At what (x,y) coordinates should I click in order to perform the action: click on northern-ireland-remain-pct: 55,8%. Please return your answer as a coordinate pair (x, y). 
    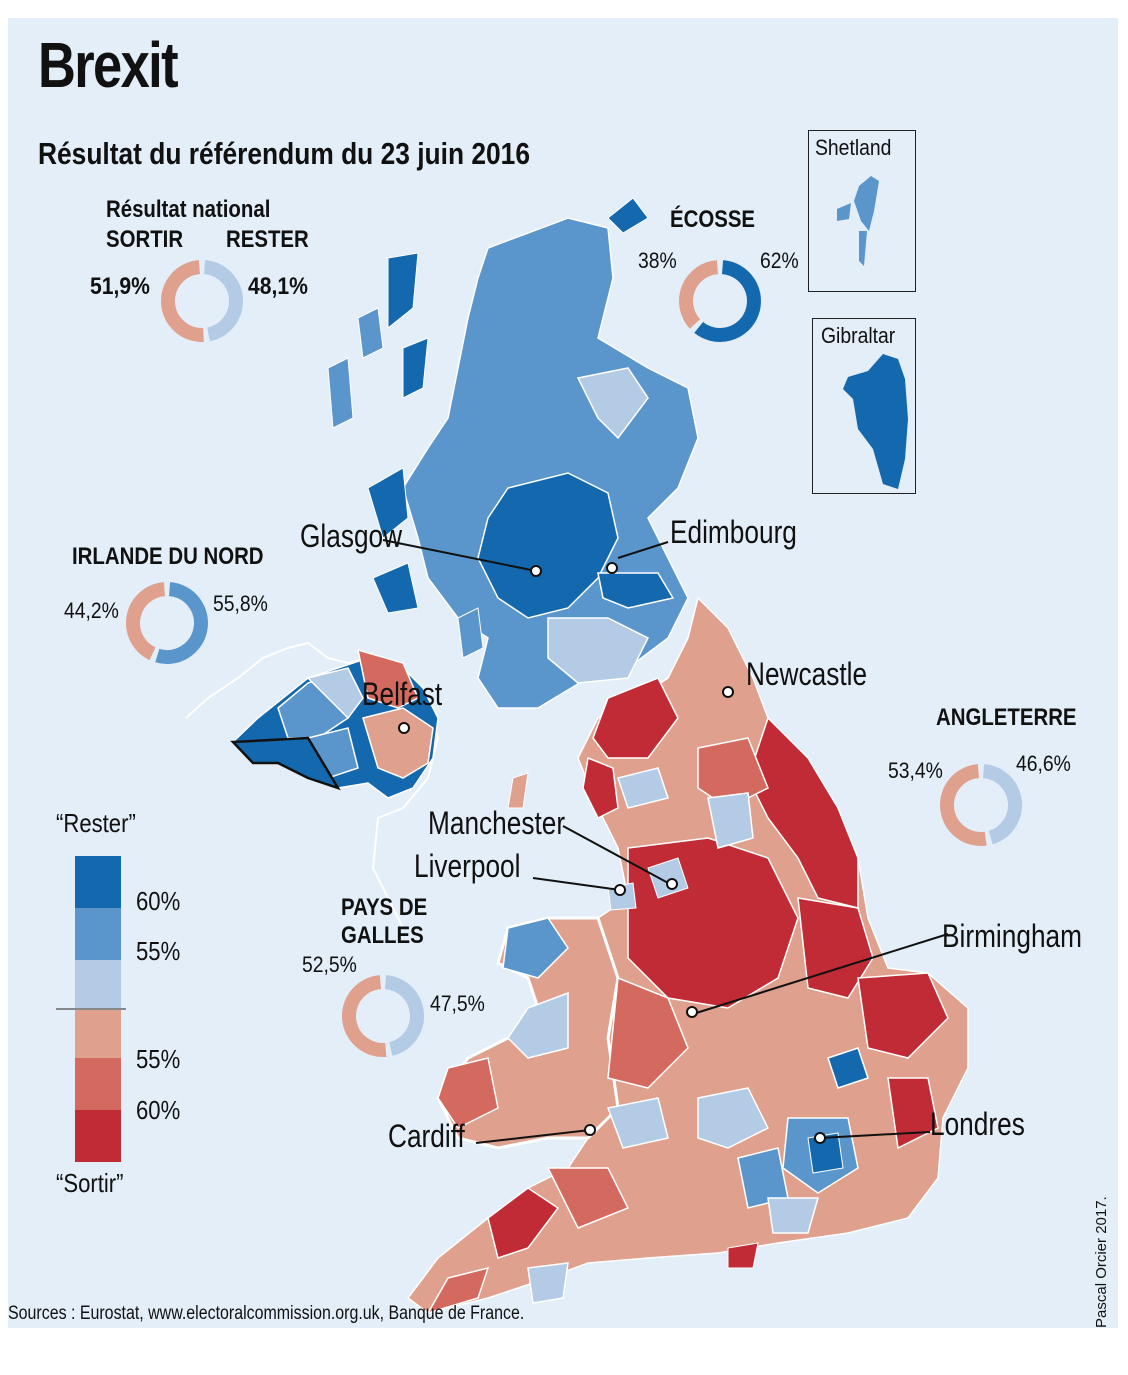
    Looking at the image, I should click on (240, 603).